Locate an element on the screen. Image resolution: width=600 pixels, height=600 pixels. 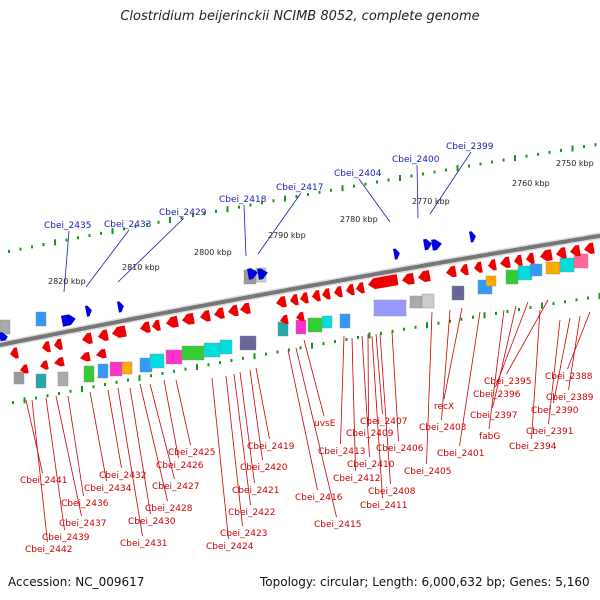
minus-gene-label: Cbei_2424 is located at coordinates (230, 547).